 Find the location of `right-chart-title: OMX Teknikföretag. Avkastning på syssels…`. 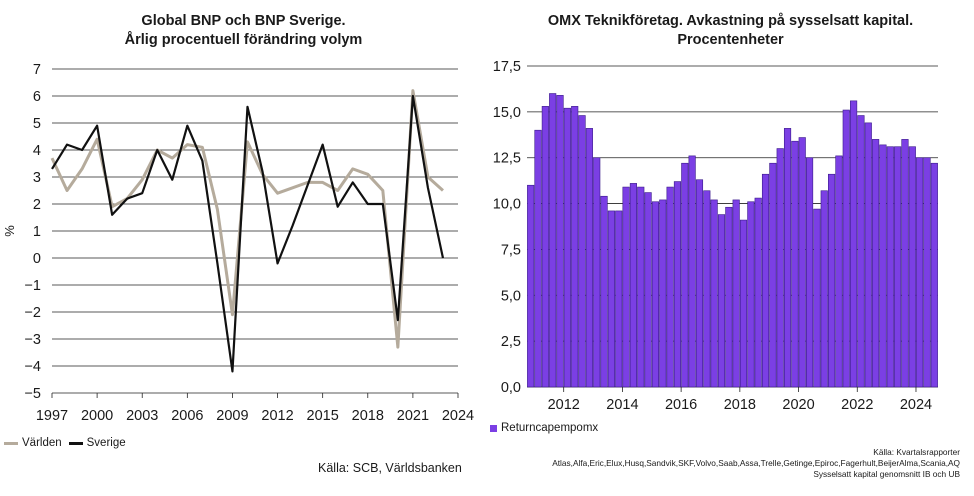

right-chart-title: OMX Teknikföretag. Avkastning på syssels… is located at coordinates (730, 31).